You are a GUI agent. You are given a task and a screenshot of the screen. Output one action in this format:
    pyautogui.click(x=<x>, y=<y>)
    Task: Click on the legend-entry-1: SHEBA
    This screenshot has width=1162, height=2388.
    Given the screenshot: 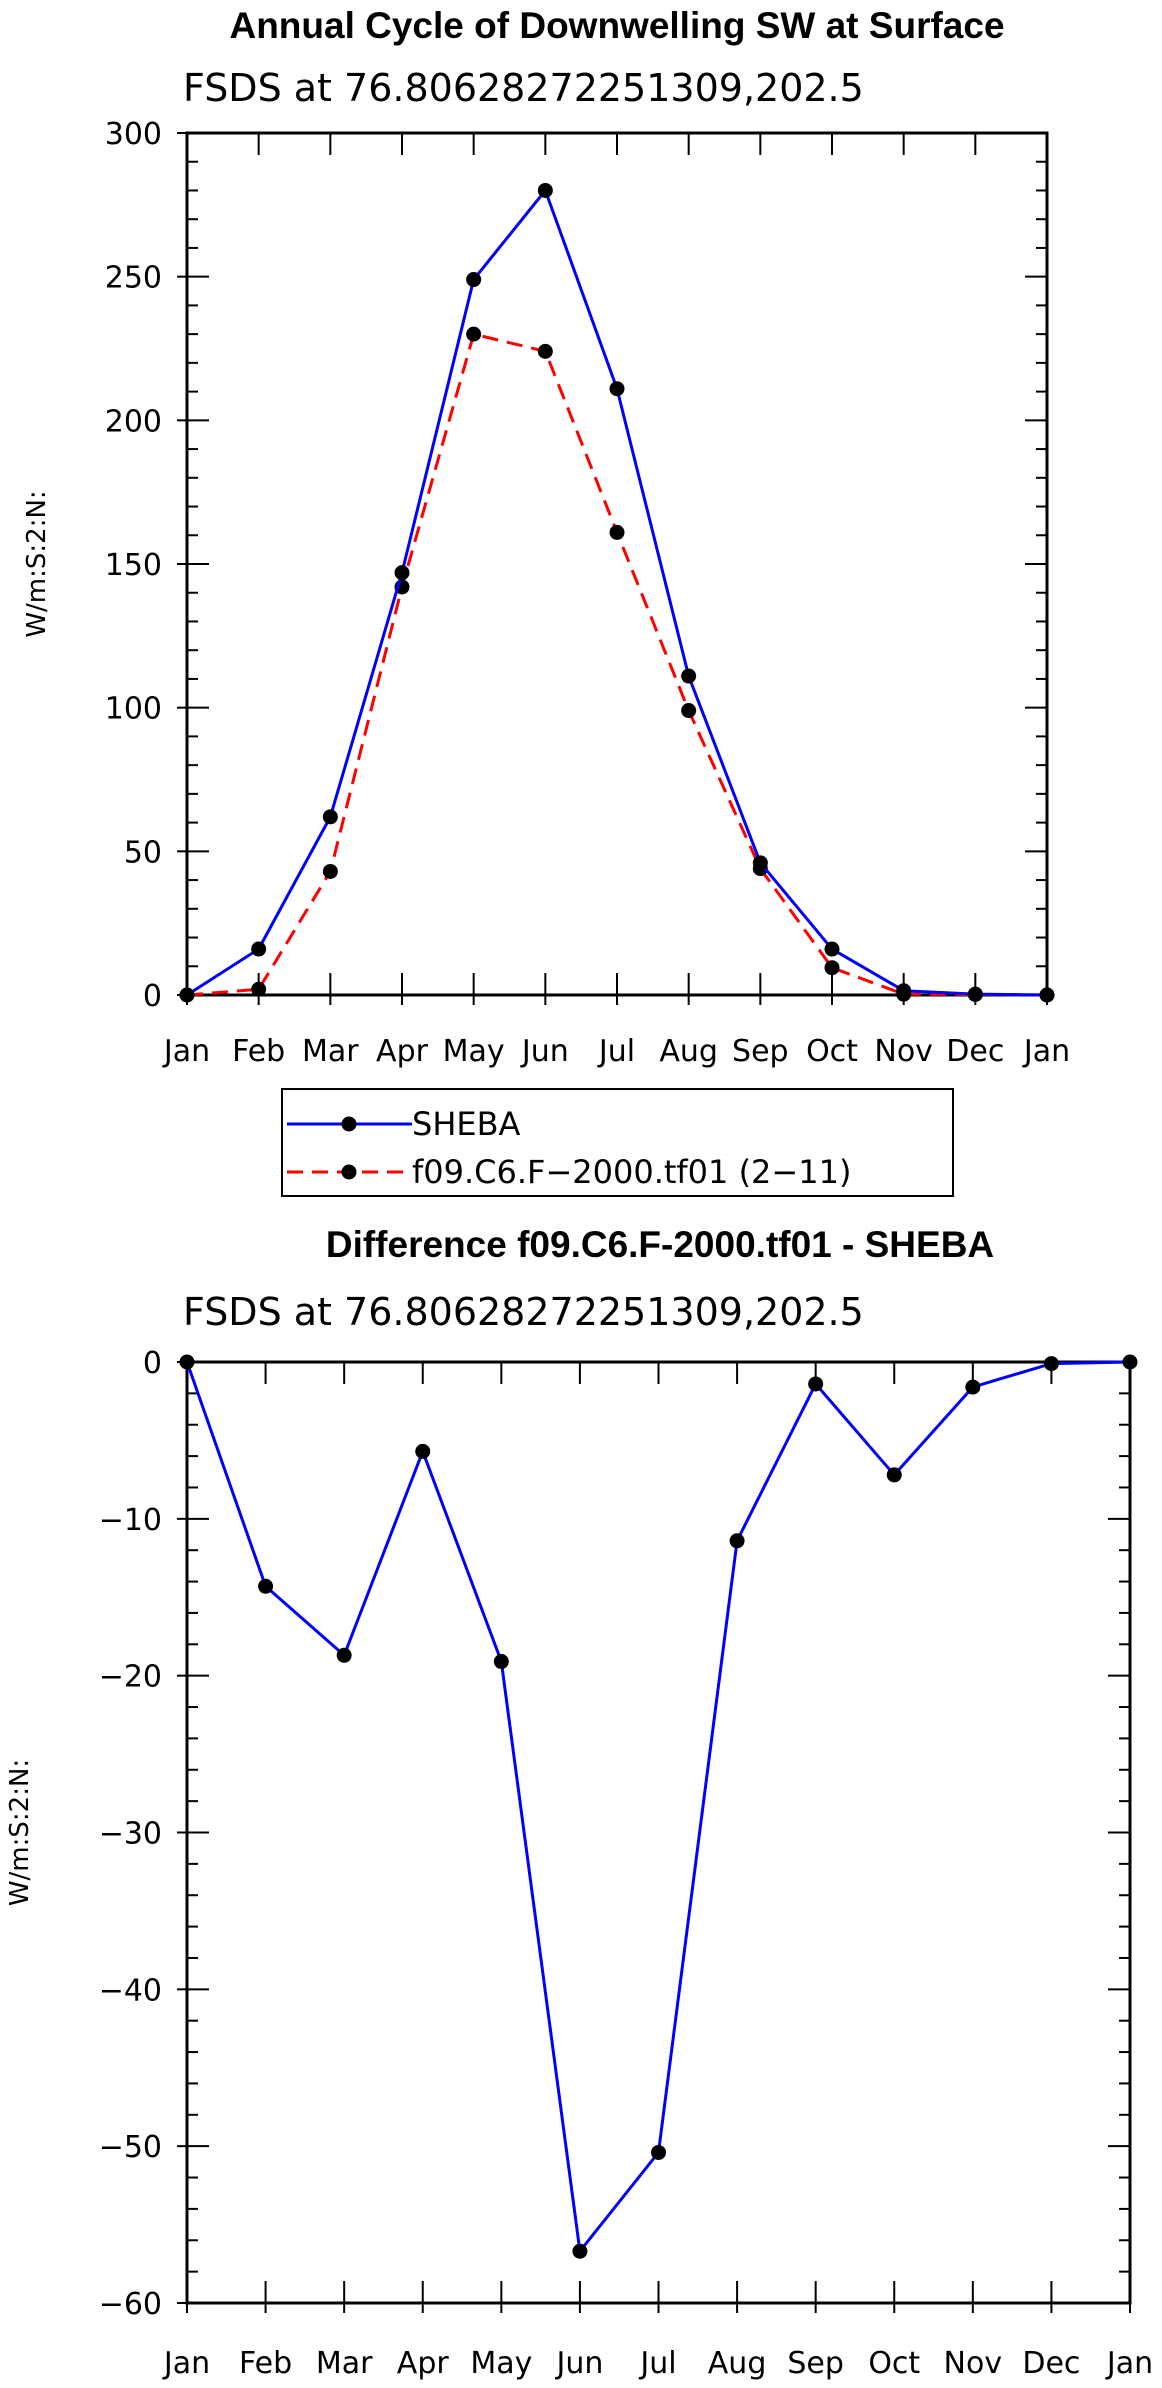 What is the action you would take?
    pyautogui.click(x=466, y=1124)
    